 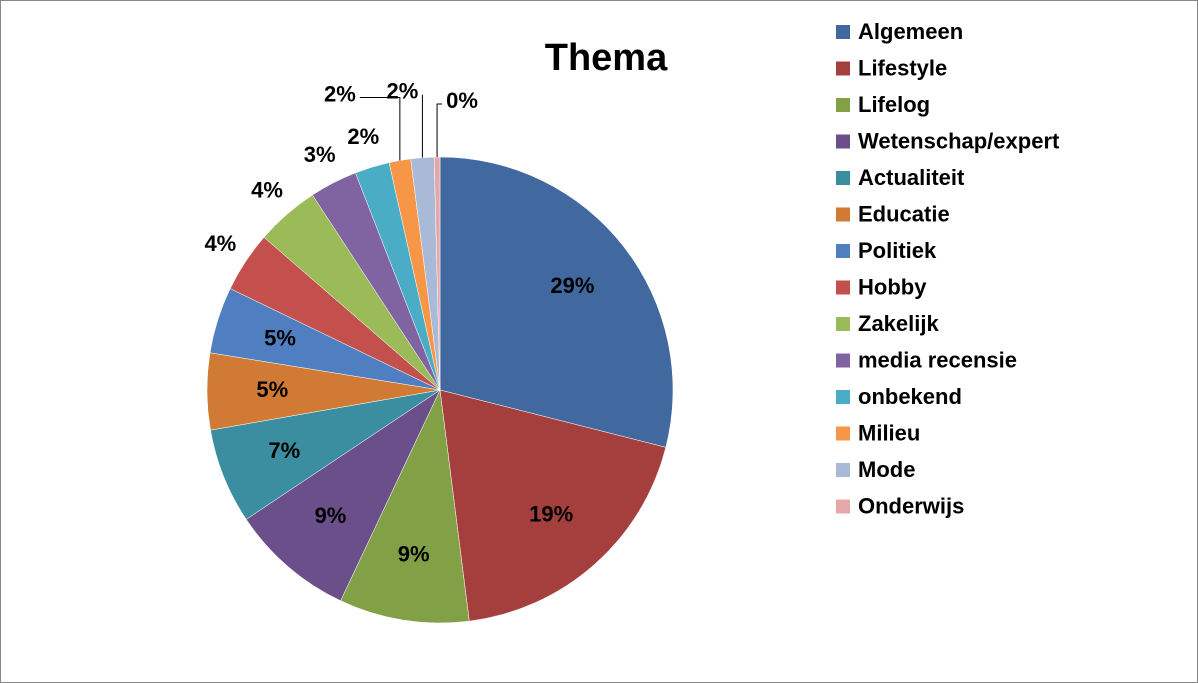 I want to click on legend-label: Wetenschap/expert, so click(x=959, y=140).